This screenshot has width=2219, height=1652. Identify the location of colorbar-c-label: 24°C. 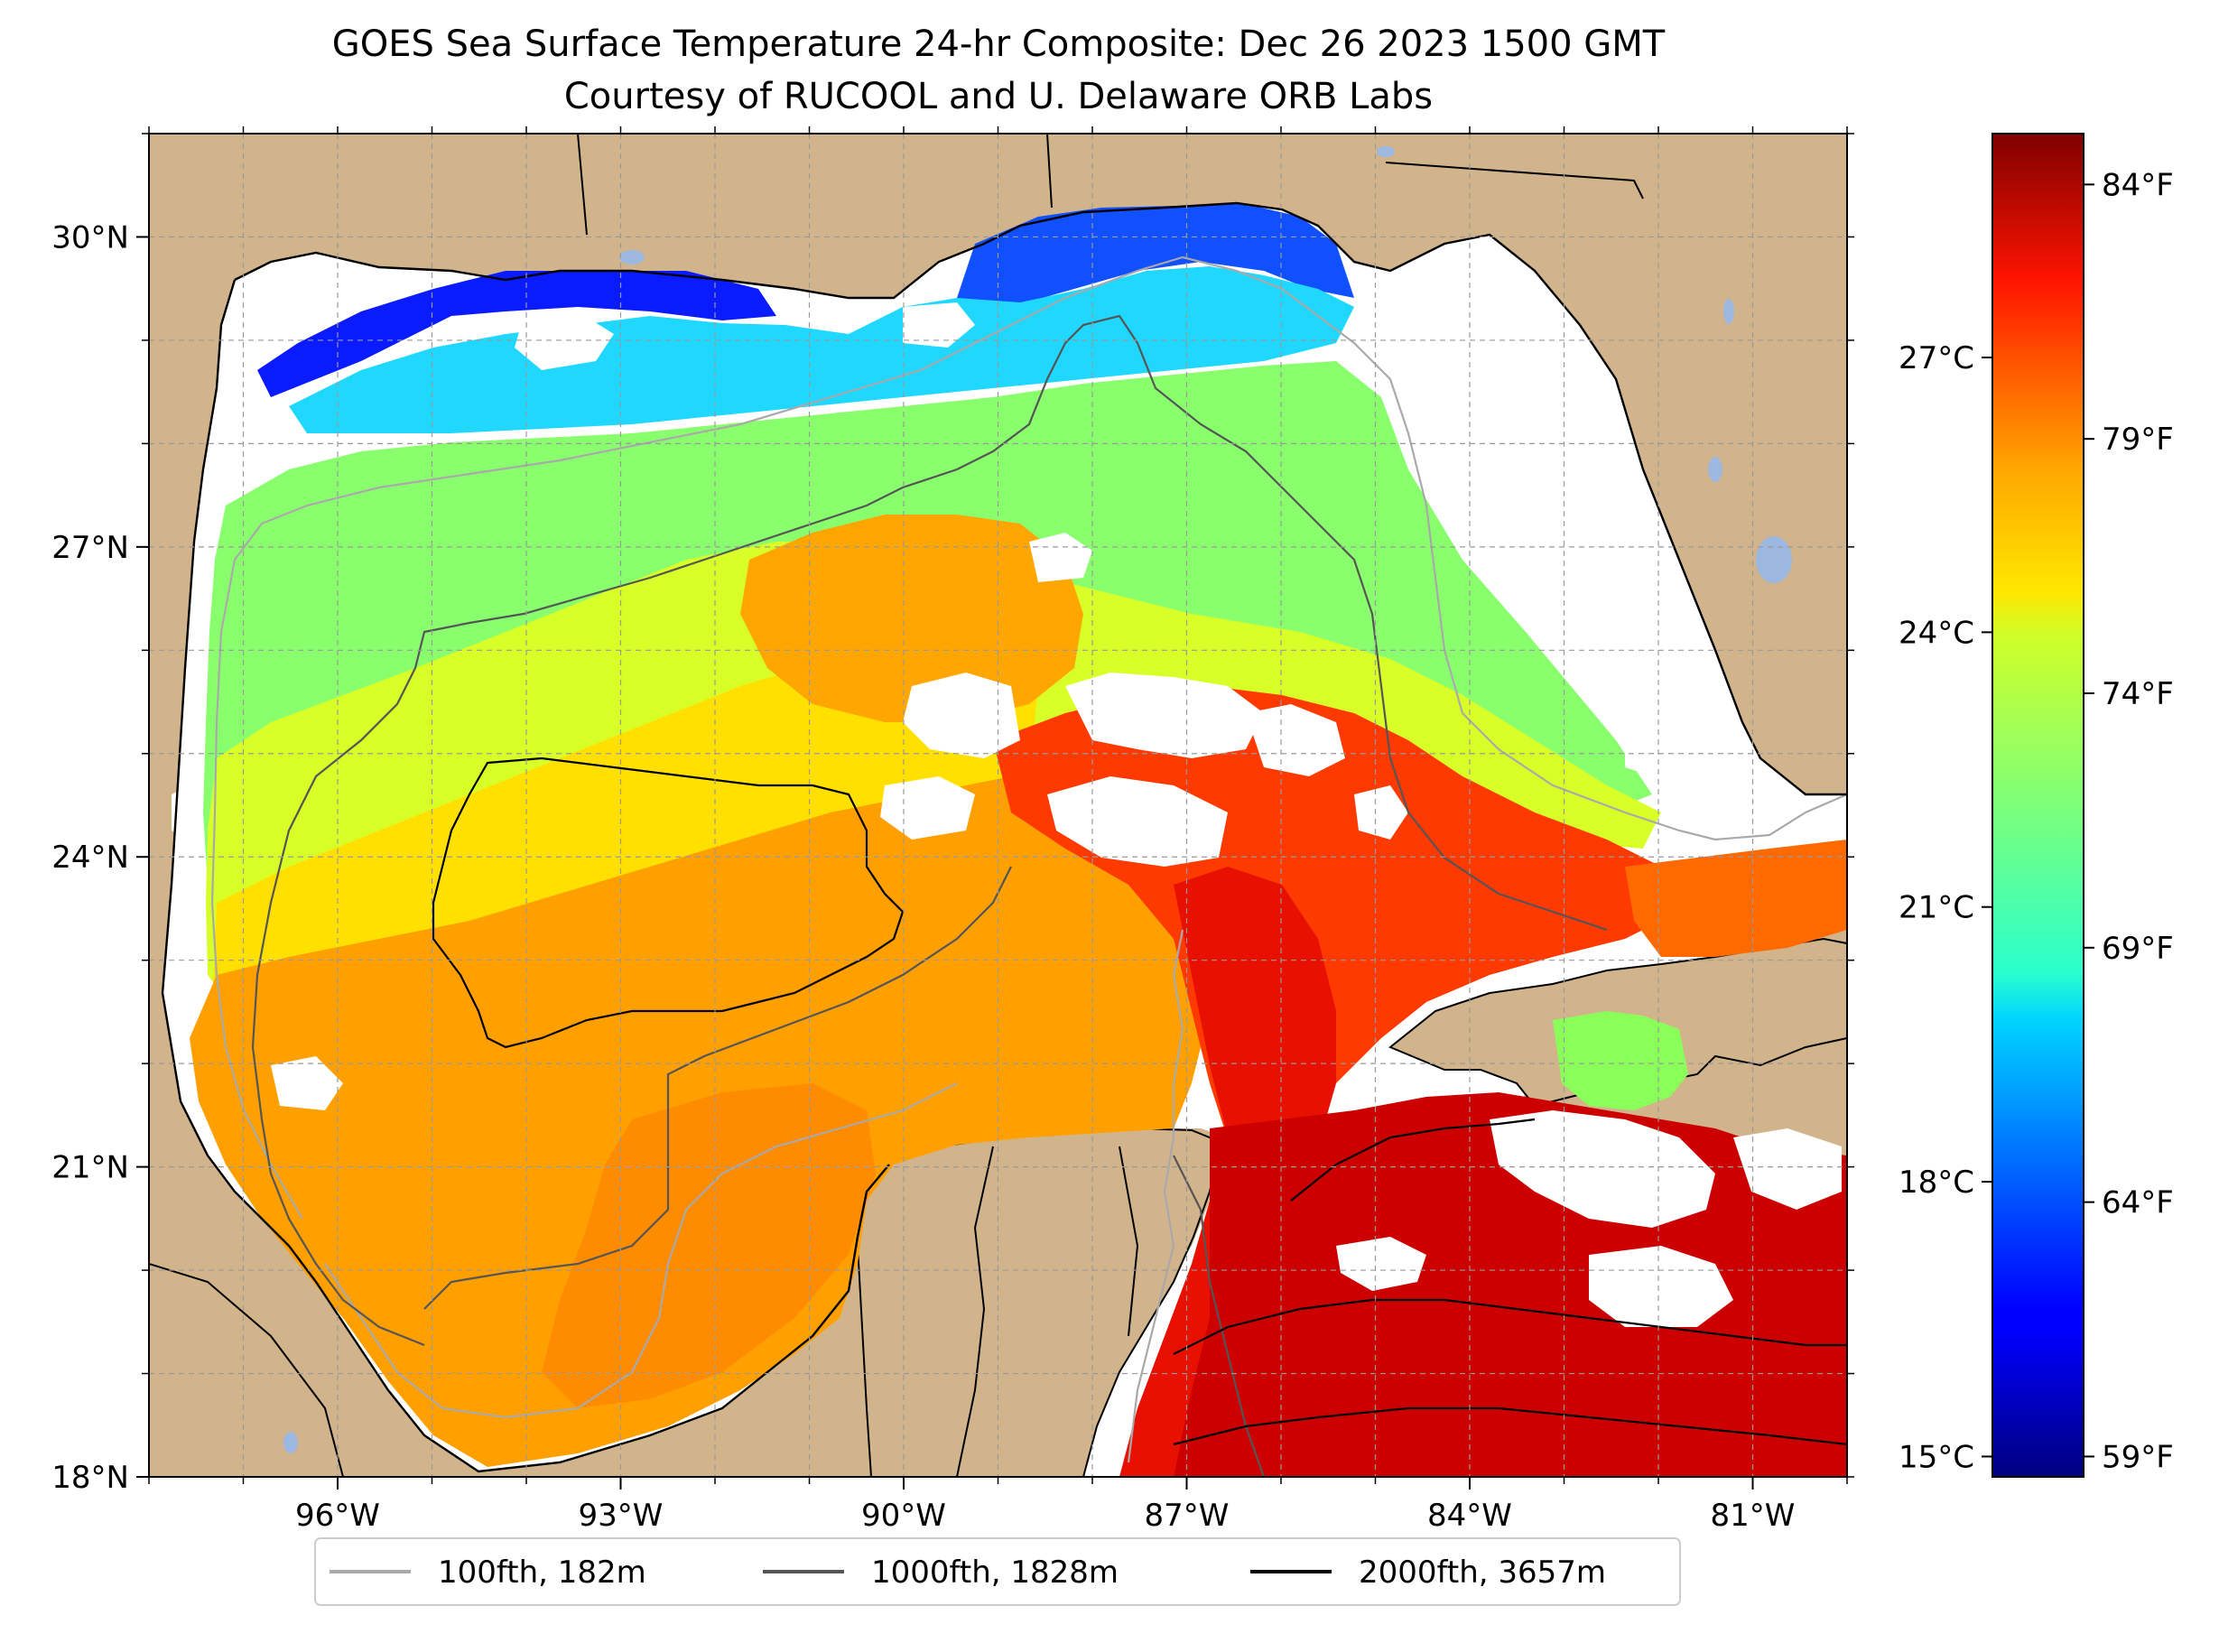
(1936, 633).